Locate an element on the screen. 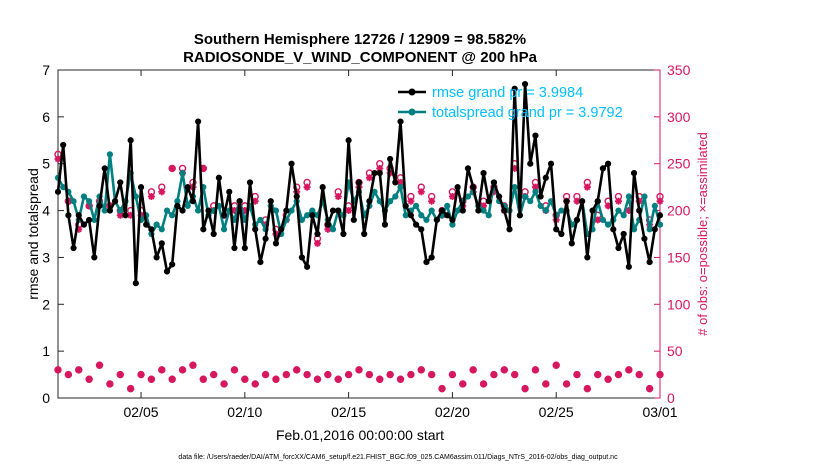 This screenshot has height=470, width=830. y2-tick-label: 0 is located at coordinates (671, 398).